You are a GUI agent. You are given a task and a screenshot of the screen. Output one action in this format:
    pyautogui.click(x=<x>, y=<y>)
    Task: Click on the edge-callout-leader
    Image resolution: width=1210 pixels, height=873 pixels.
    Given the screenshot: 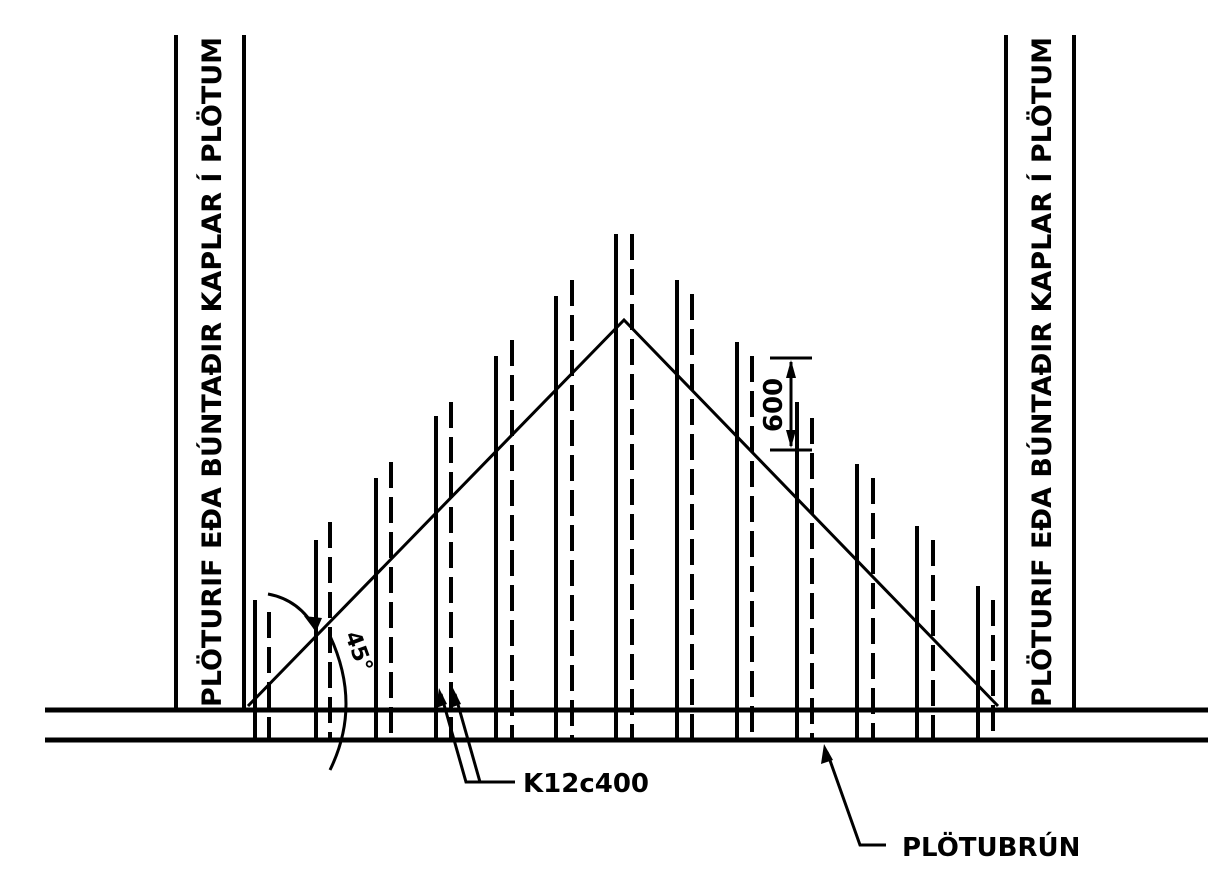 What is the action you would take?
    pyautogui.click(x=853, y=795)
    